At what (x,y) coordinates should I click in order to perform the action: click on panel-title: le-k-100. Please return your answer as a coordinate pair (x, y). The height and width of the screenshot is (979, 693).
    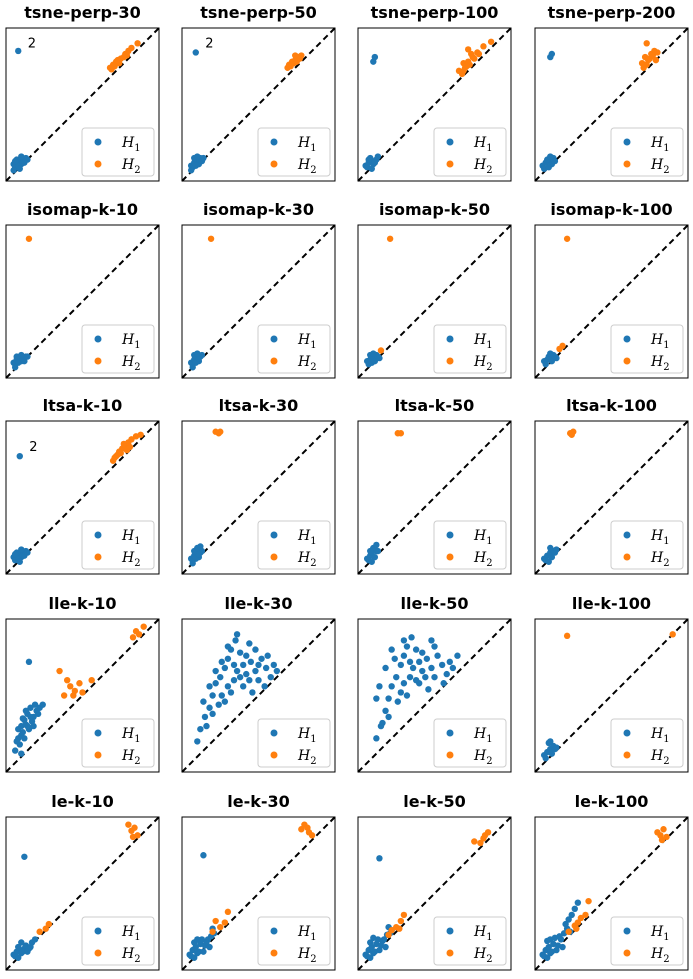
    Looking at the image, I should click on (611, 801).